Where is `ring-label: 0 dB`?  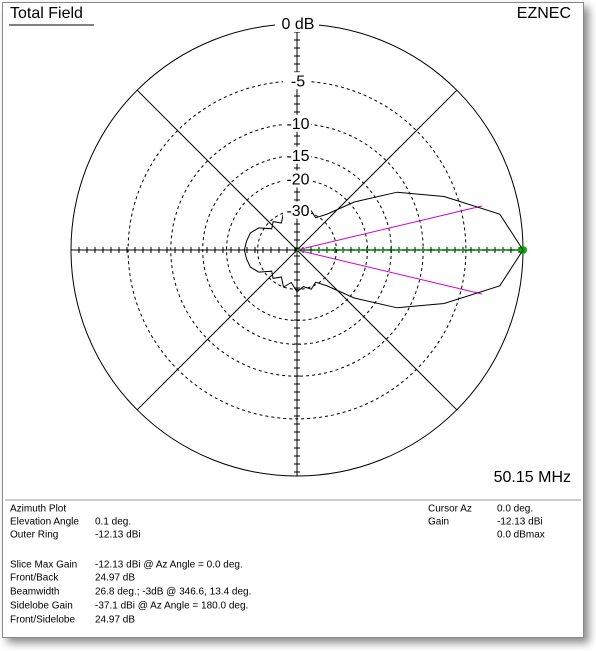
ring-label: 0 dB is located at coordinates (298, 24).